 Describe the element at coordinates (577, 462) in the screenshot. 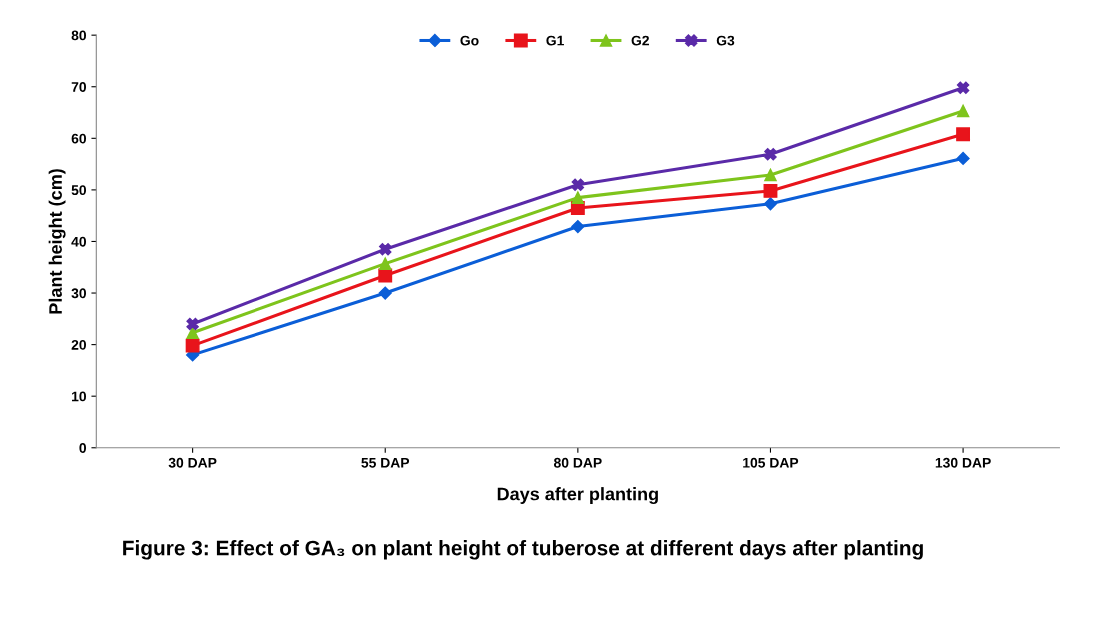

I see `x-tick-label: 80 DAP` at that location.